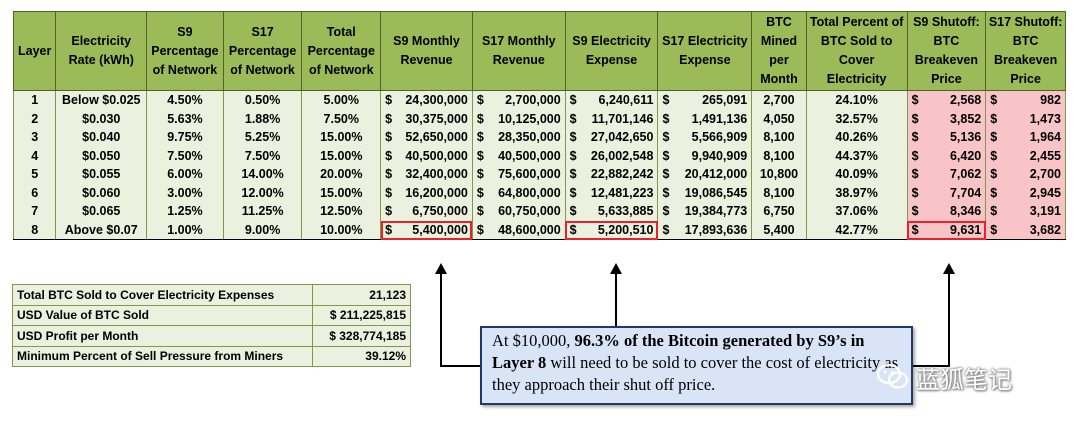  Describe the element at coordinates (947, 119) in the screenshot. I see `money-value: $3,852` at that location.